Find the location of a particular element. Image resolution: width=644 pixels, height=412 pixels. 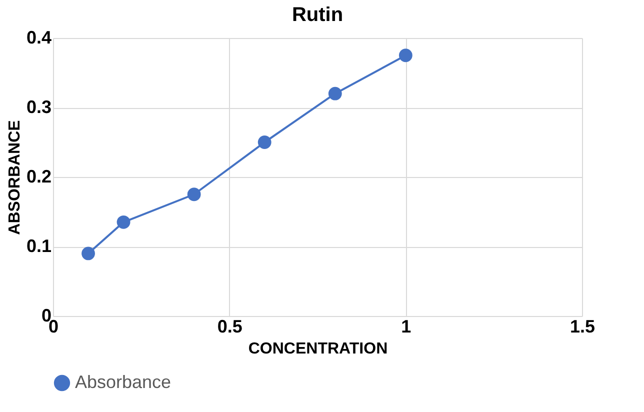

x-tick-label: 1 is located at coordinates (406, 326).